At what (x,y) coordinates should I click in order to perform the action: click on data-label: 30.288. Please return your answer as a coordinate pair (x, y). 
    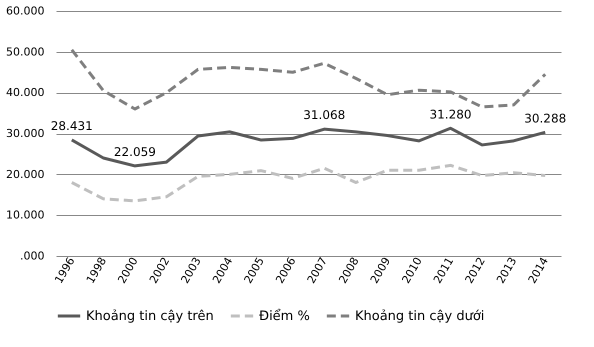
    Looking at the image, I should click on (545, 118).